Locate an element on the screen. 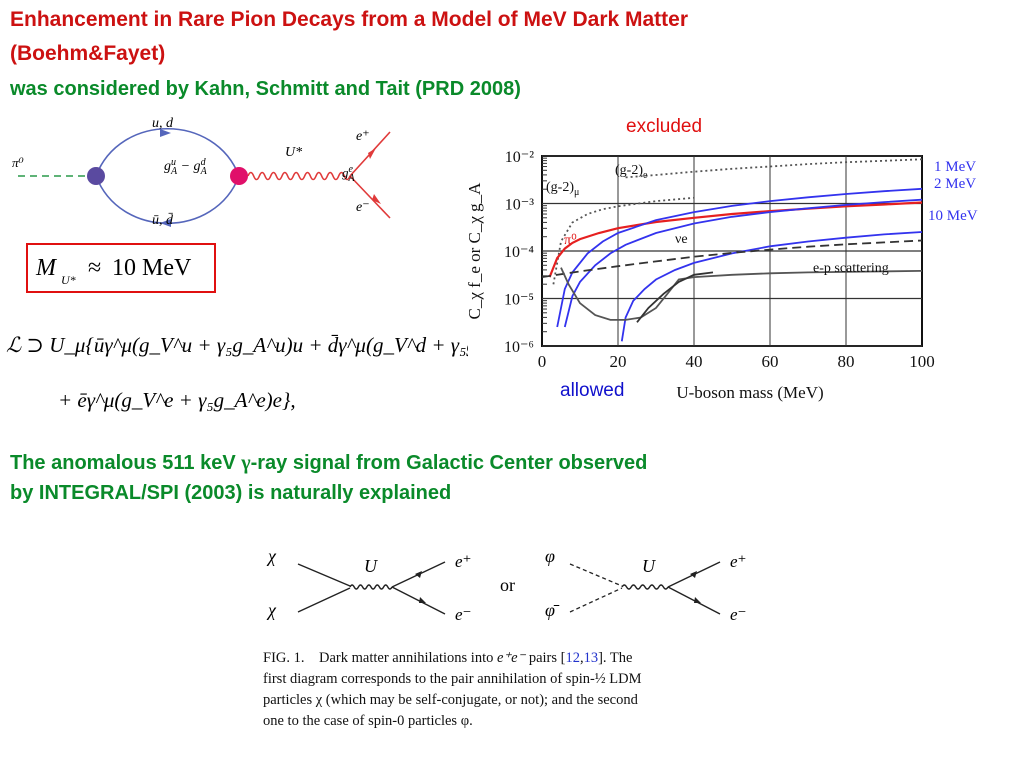  mass-subscript: U* is located at coordinates (68, 280).